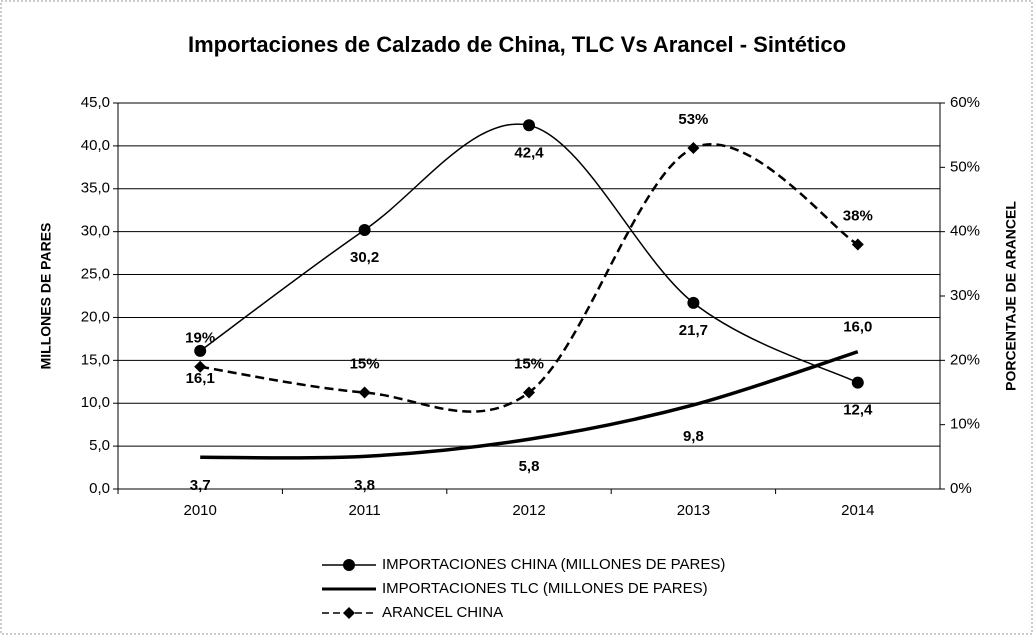  Describe the element at coordinates (528, 510) in the screenshot. I see `x-tick-label: 2012` at that location.